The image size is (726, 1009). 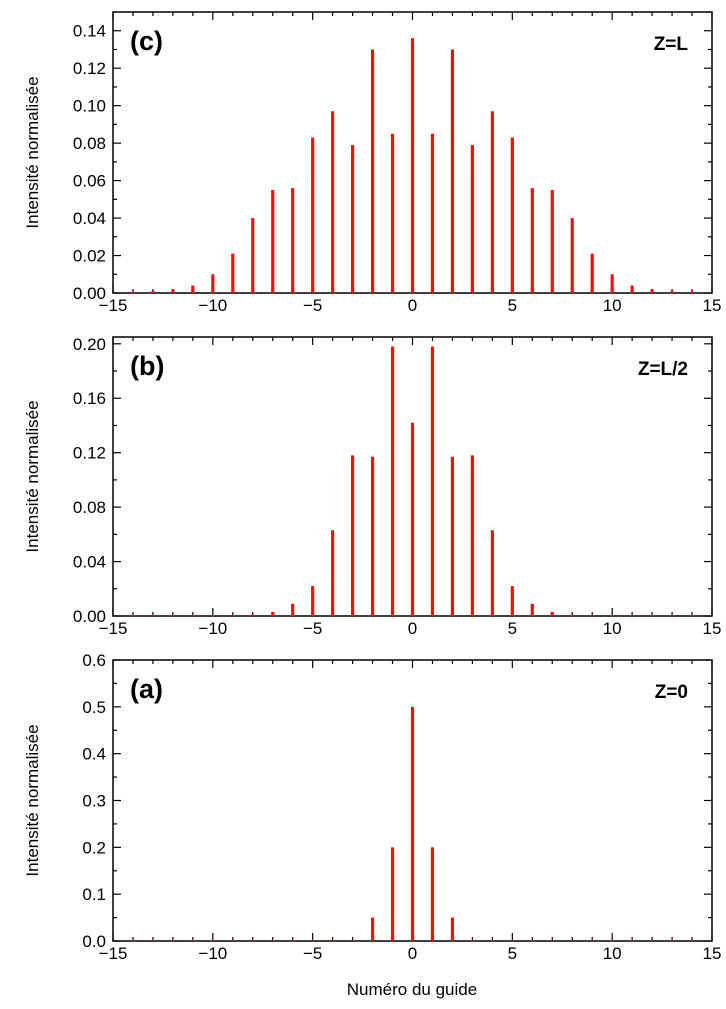 I want to click on y-tick-label: 0.14, so click(x=89, y=31).